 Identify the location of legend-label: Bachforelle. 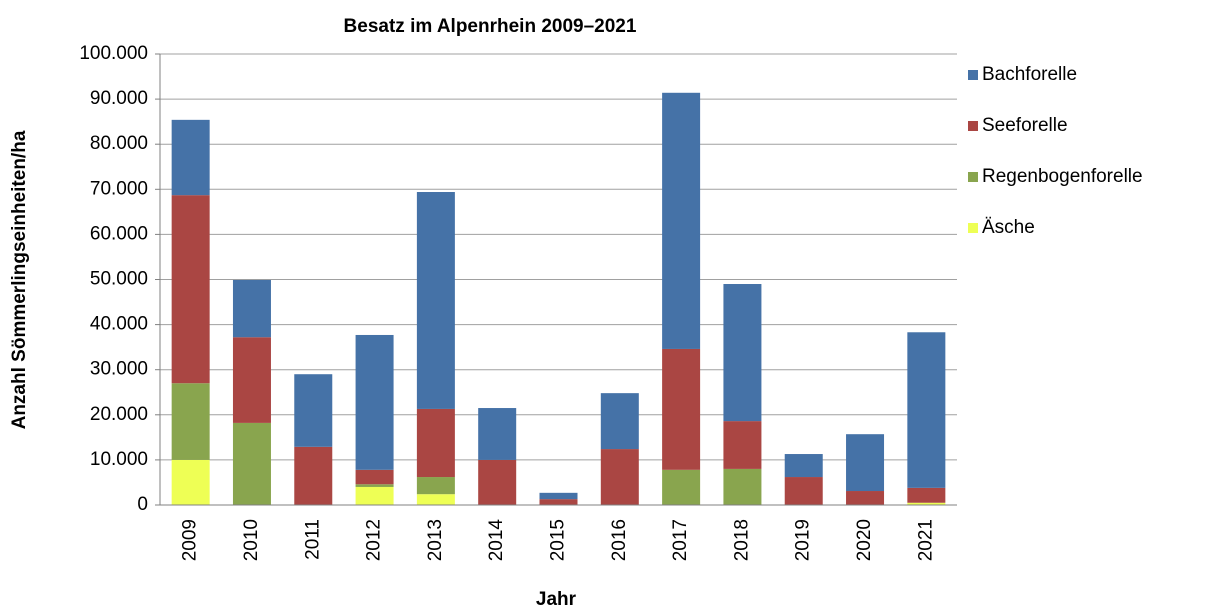
(1029, 74).